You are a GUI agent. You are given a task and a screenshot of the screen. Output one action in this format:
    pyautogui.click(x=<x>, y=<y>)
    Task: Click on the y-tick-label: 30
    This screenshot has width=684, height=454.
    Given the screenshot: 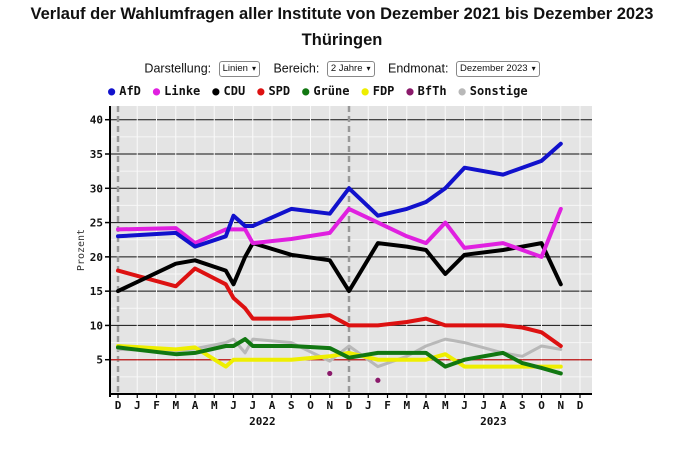 What is the action you would take?
    pyautogui.click(x=96, y=188)
    